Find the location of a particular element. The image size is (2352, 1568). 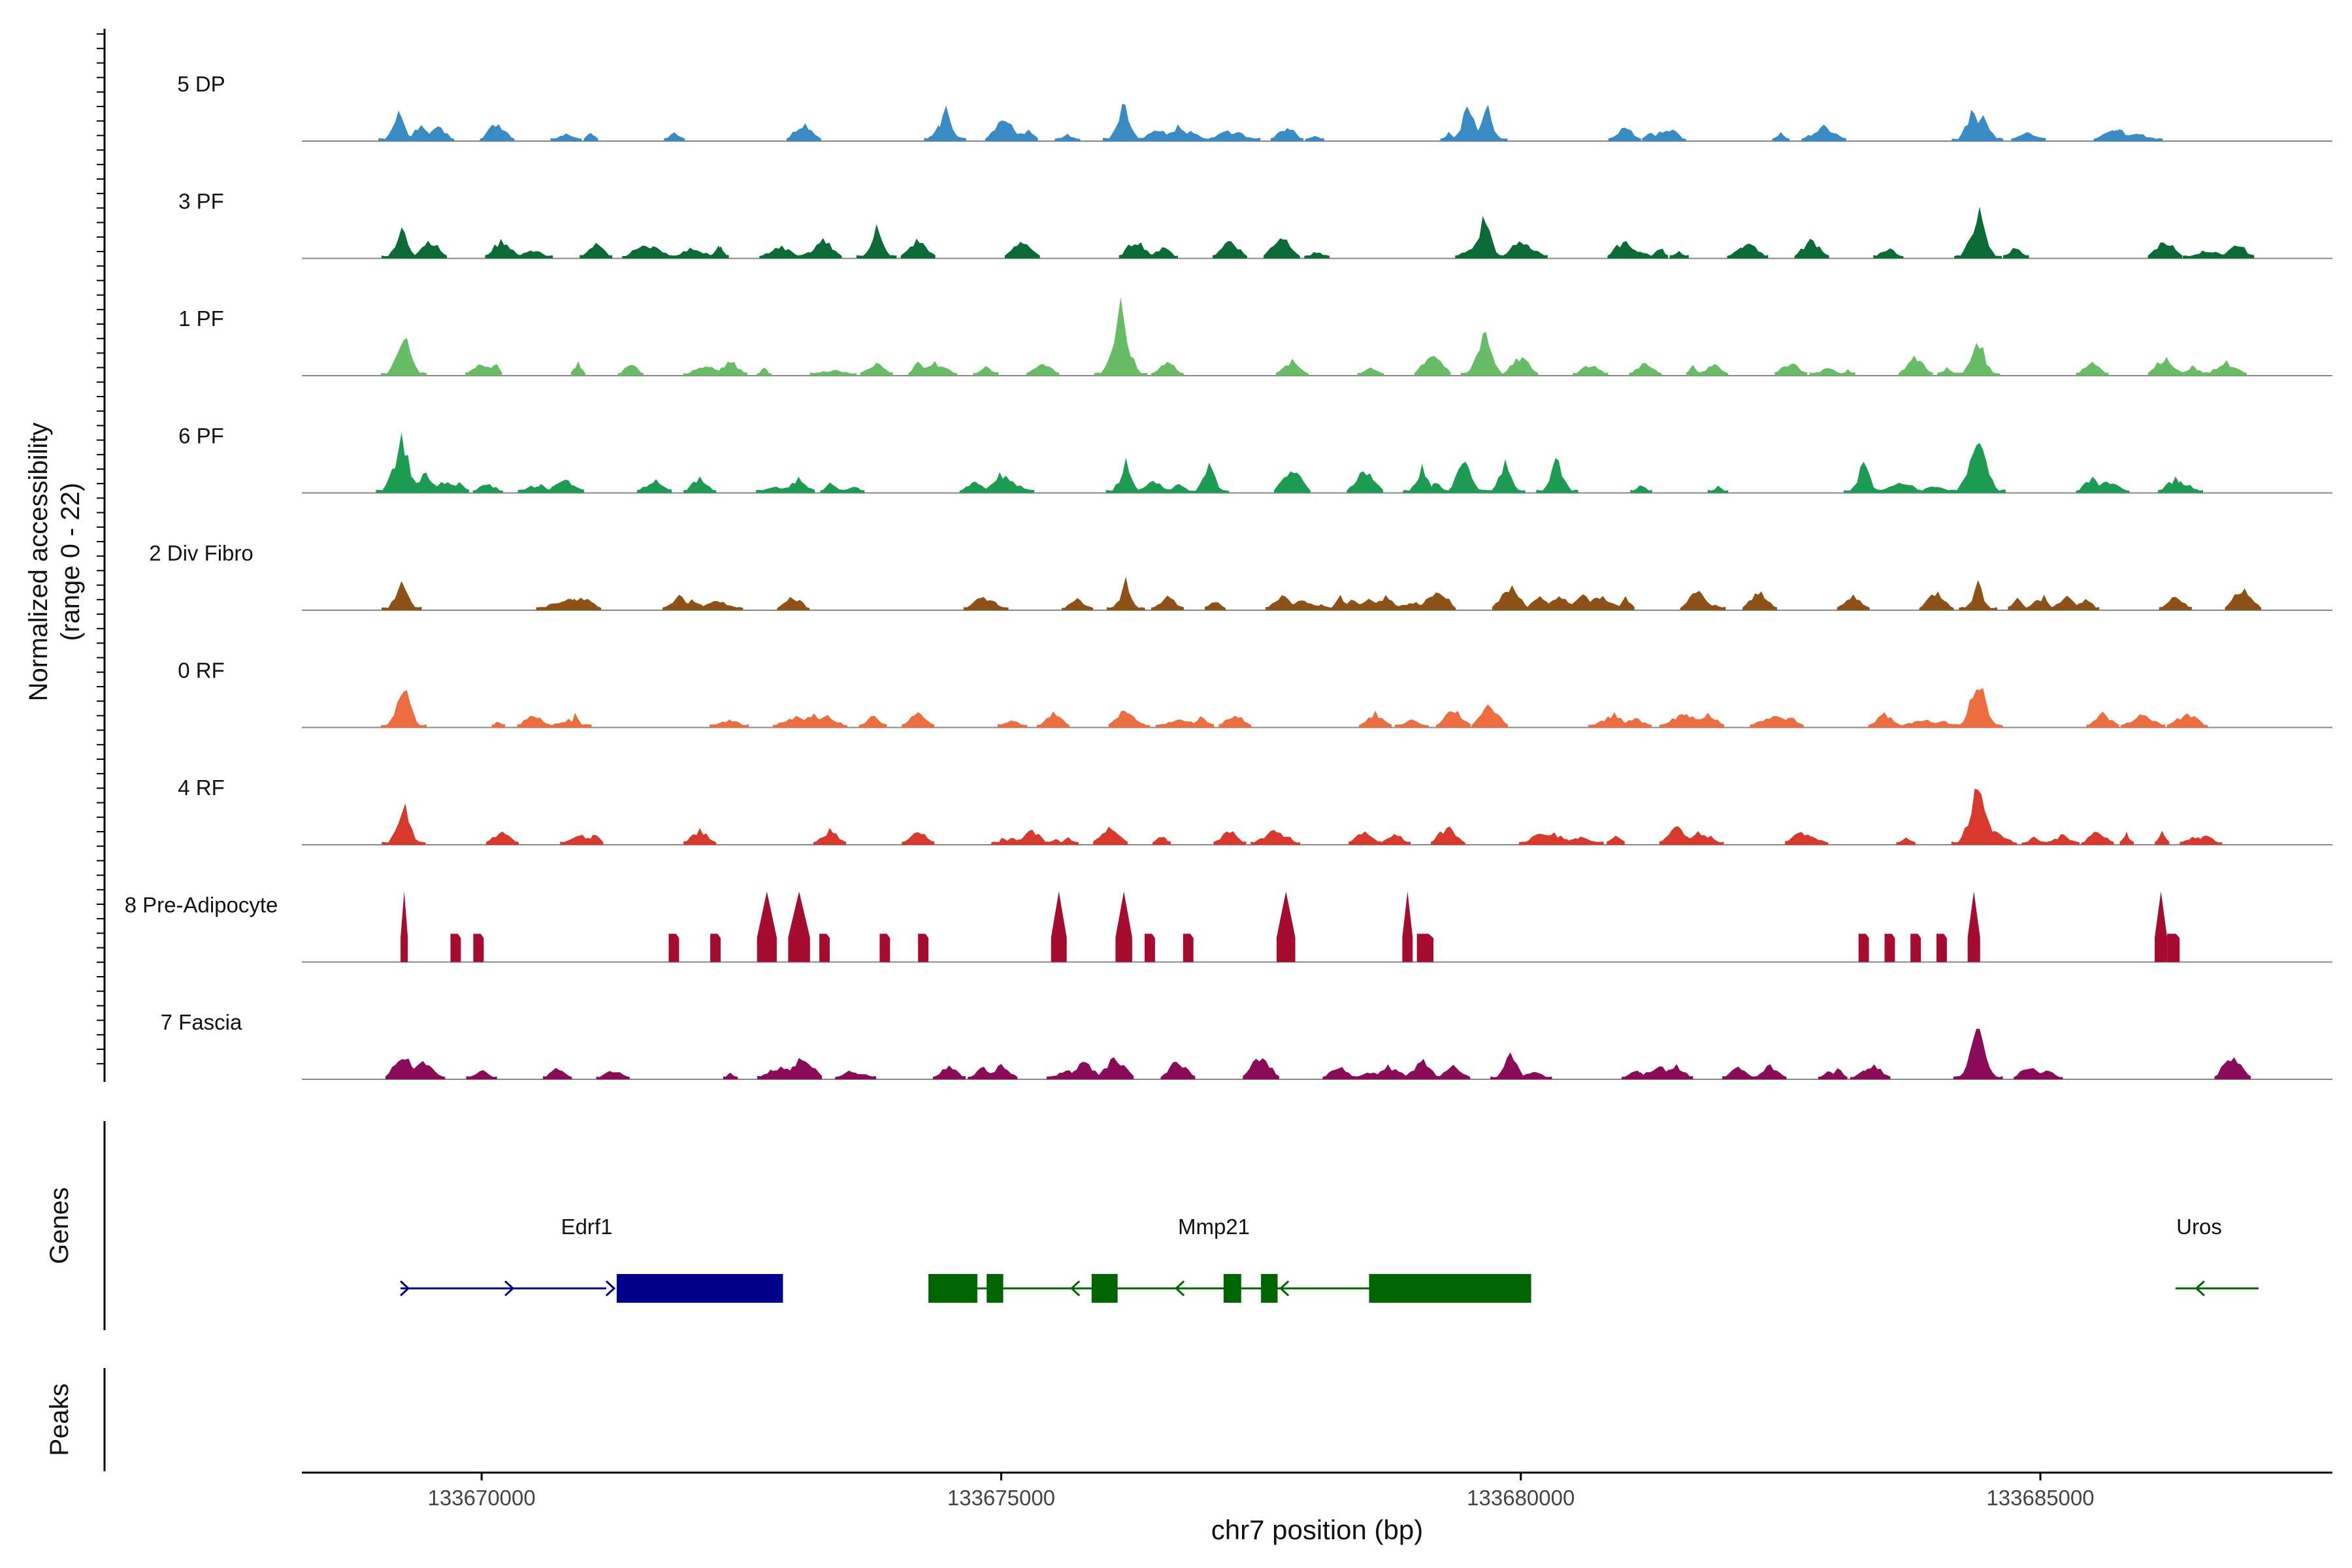

track-5-dp: 5 DP is located at coordinates (1254, 107).